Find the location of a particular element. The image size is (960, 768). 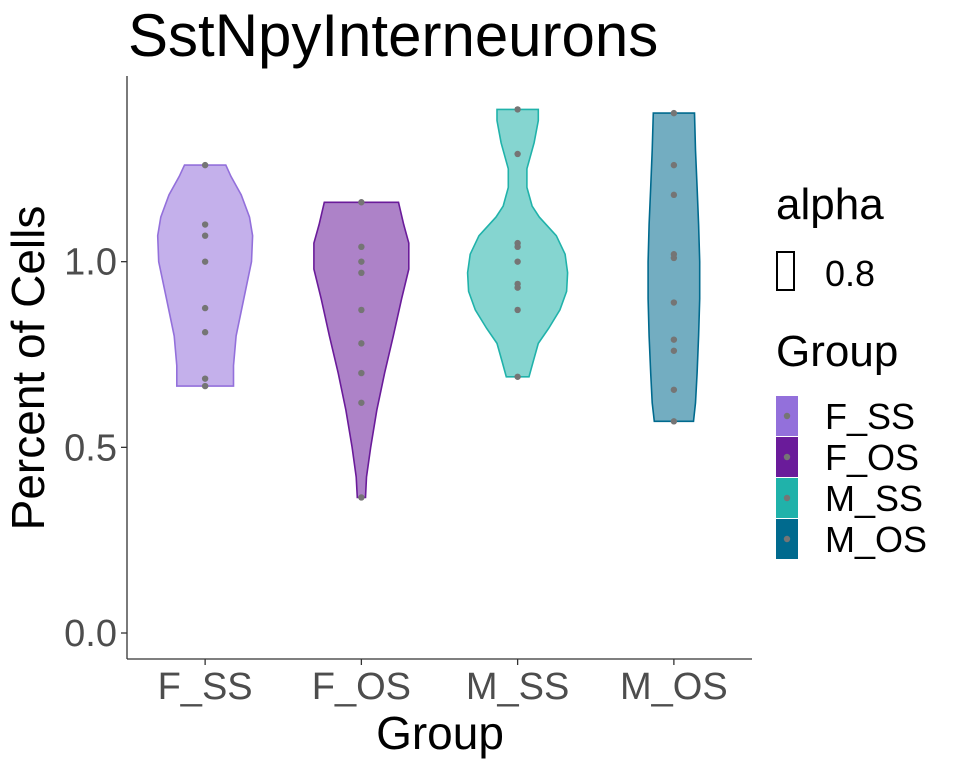

chart-title: SstNpyInterneurons is located at coordinates (393, 35).